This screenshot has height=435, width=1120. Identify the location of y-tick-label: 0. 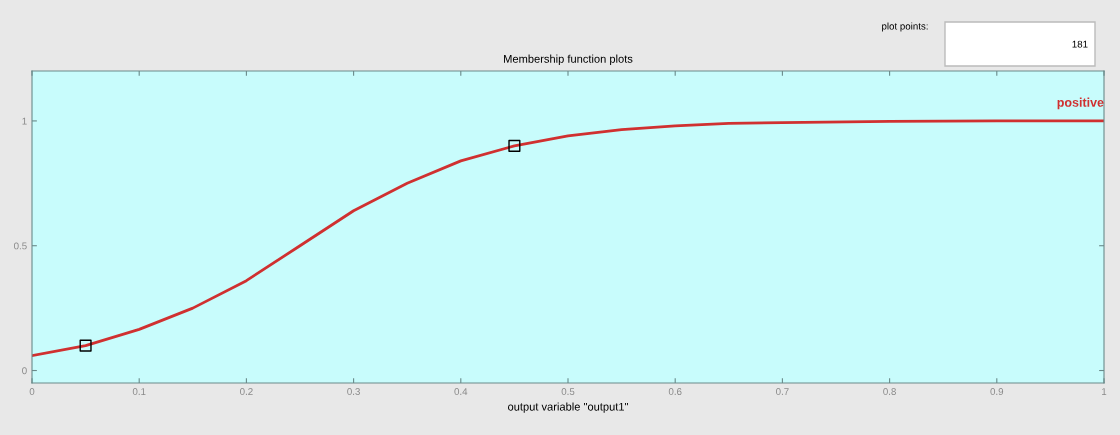
(24, 371).